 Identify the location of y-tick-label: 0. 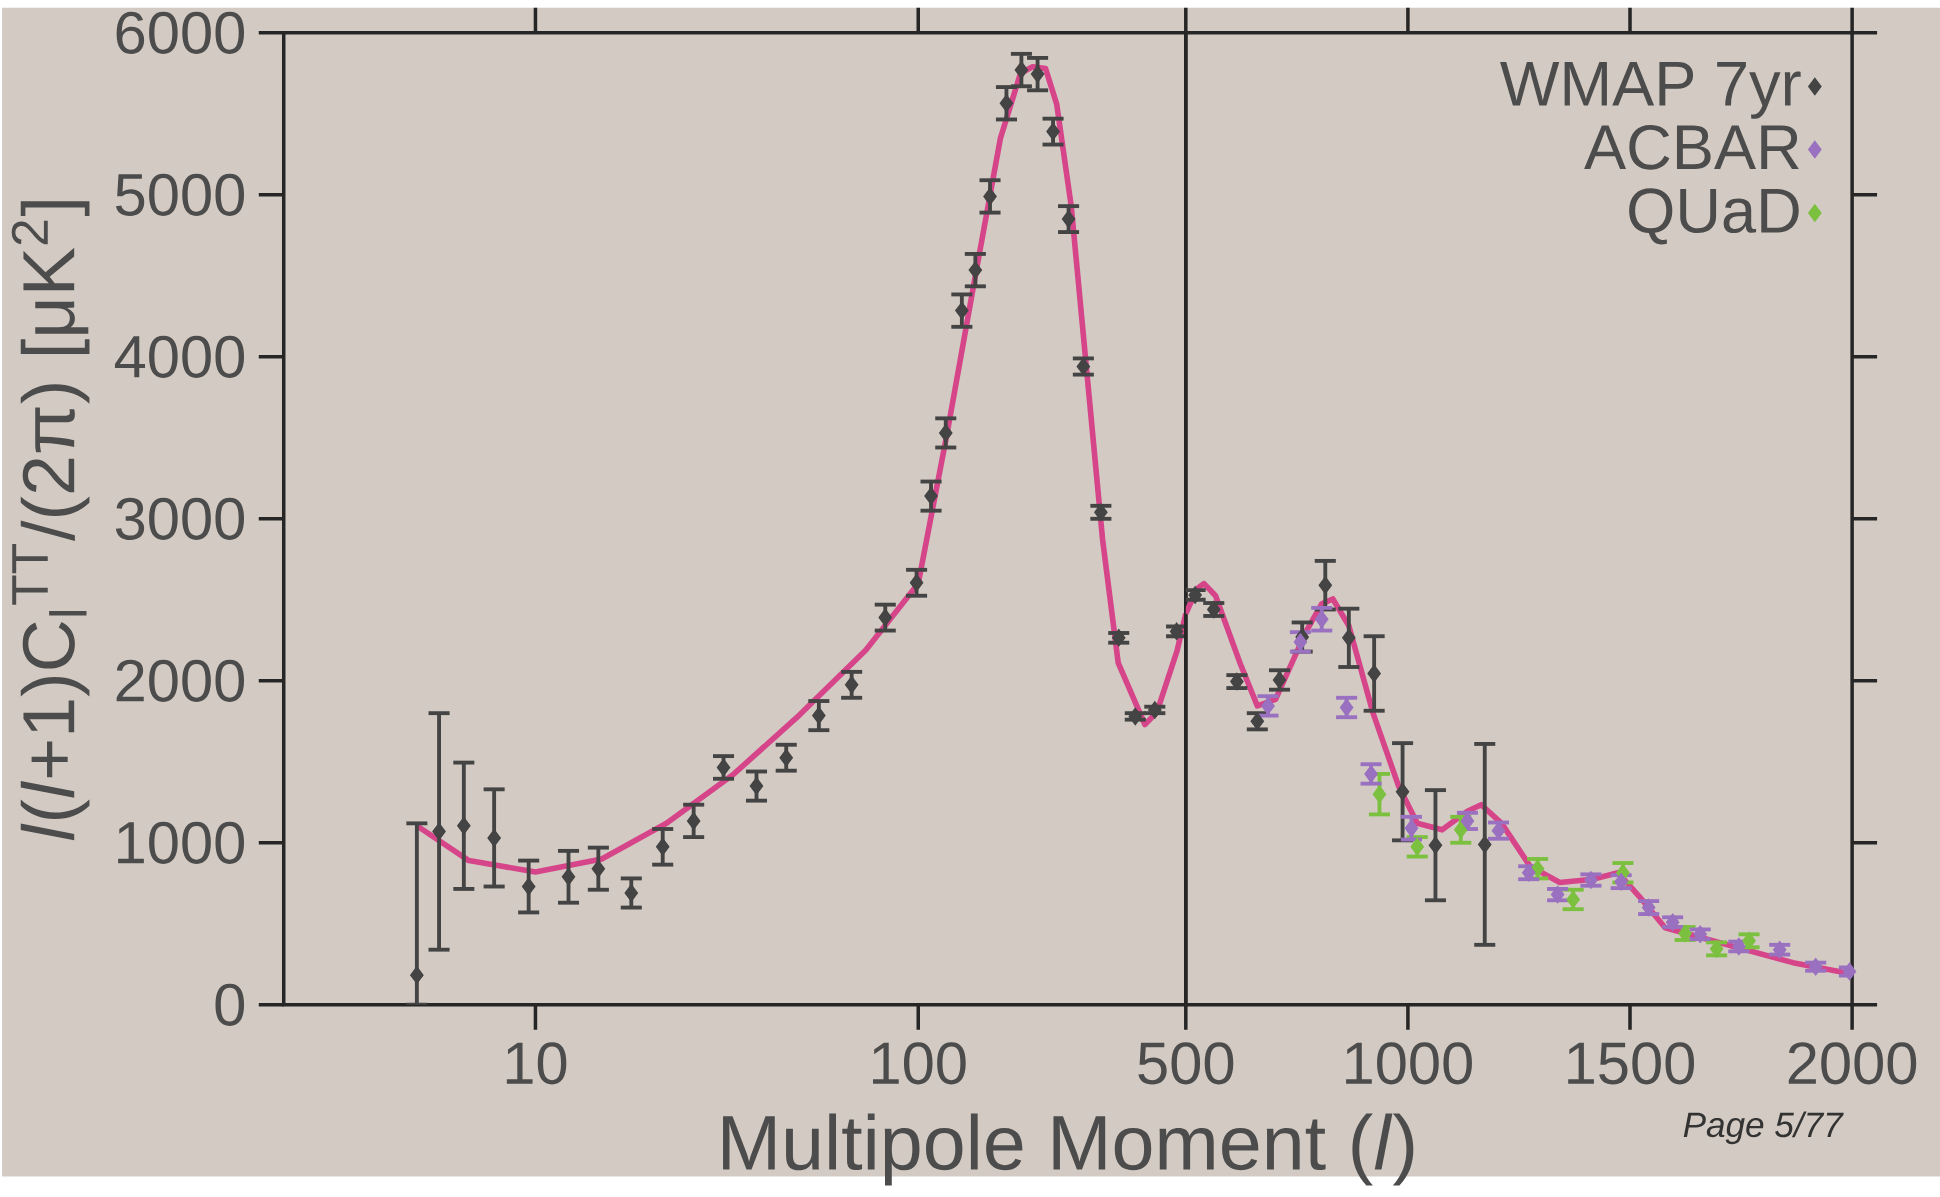
(230, 1004).